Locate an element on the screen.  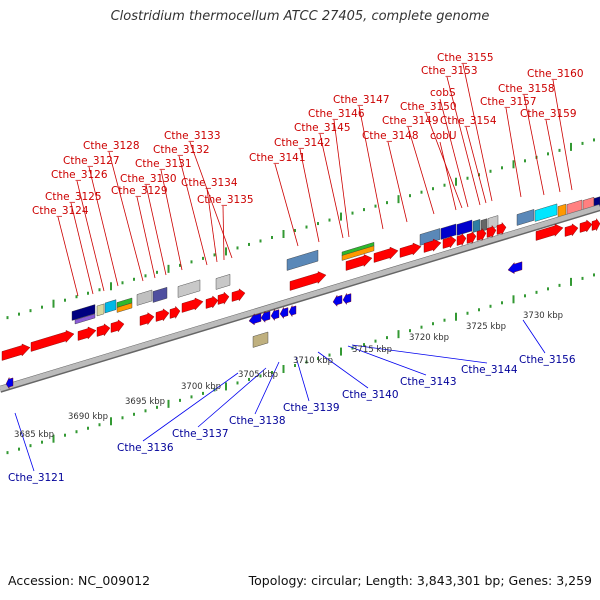
scale-tick-label: 3695 kbp is located at coordinates (145, 402).